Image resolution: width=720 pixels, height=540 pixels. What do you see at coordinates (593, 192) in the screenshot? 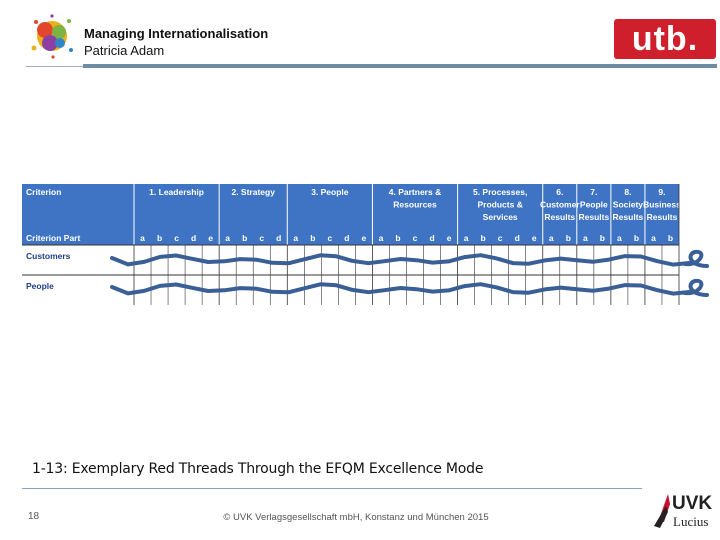
I see `criterion-header-line: 7.` at bounding box center [593, 192].